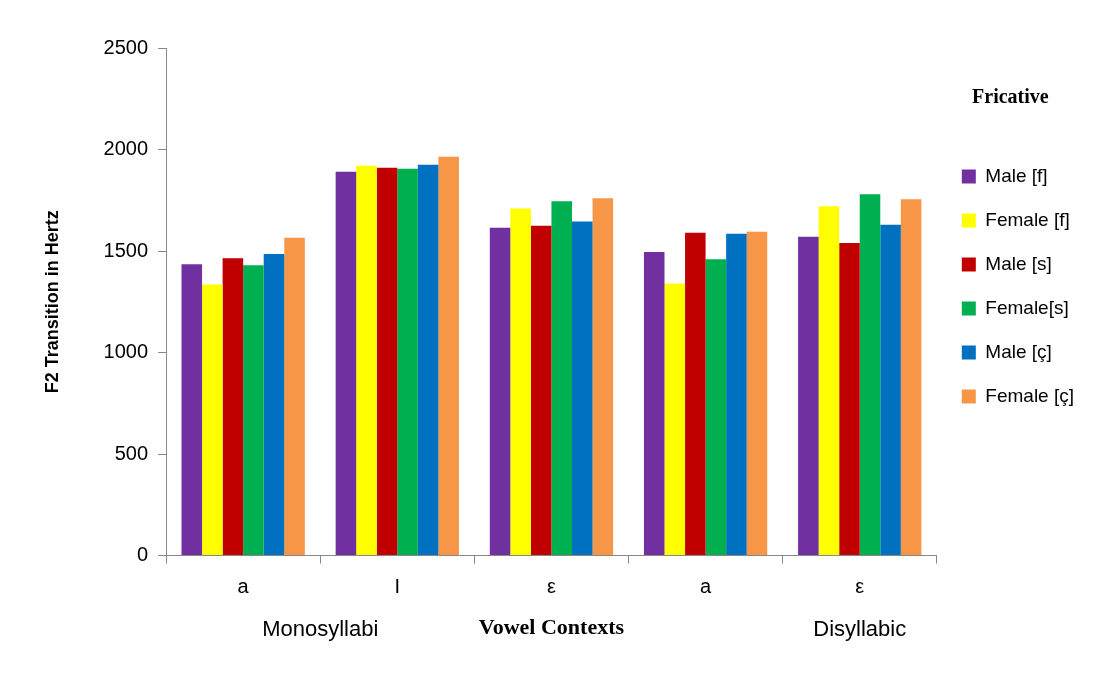  What do you see at coordinates (1030, 395) in the screenshot?
I see `legend-label: Female [ç]` at bounding box center [1030, 395].